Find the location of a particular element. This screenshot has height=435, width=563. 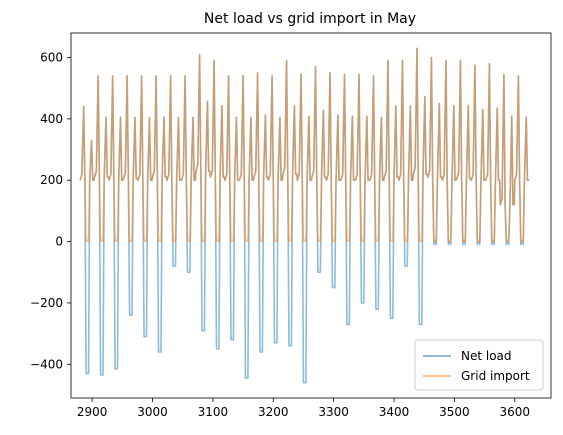

y-tick-label: −200 is located at coordinates (46, 303).